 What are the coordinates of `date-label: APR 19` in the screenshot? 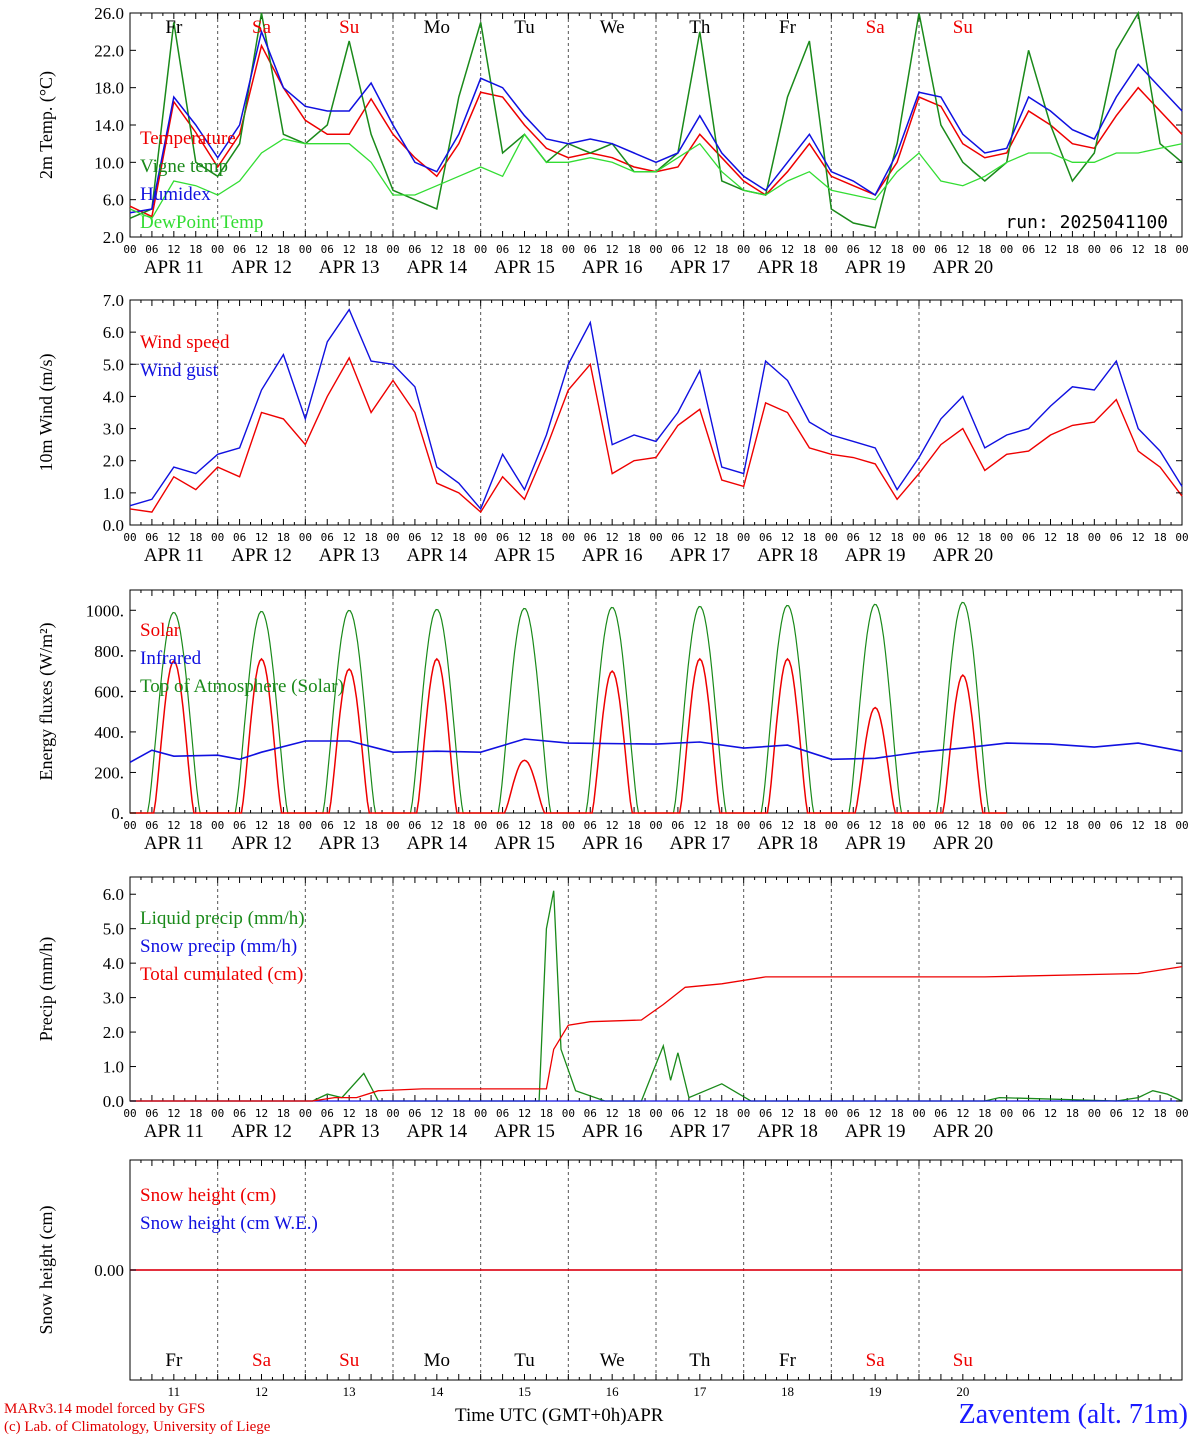 It's located at (875, 843).